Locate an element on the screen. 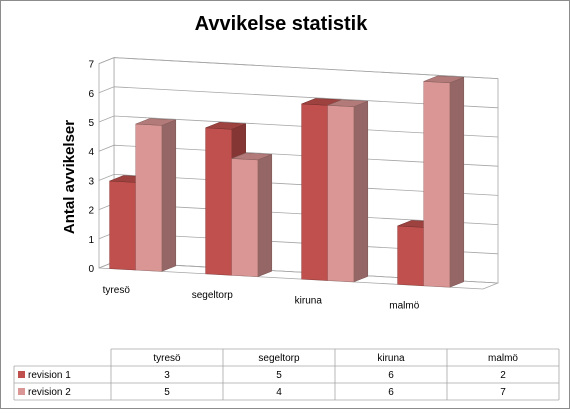 The image size is (570, 413). x-tick-label: tyresö is located at coordinates (117, 290).